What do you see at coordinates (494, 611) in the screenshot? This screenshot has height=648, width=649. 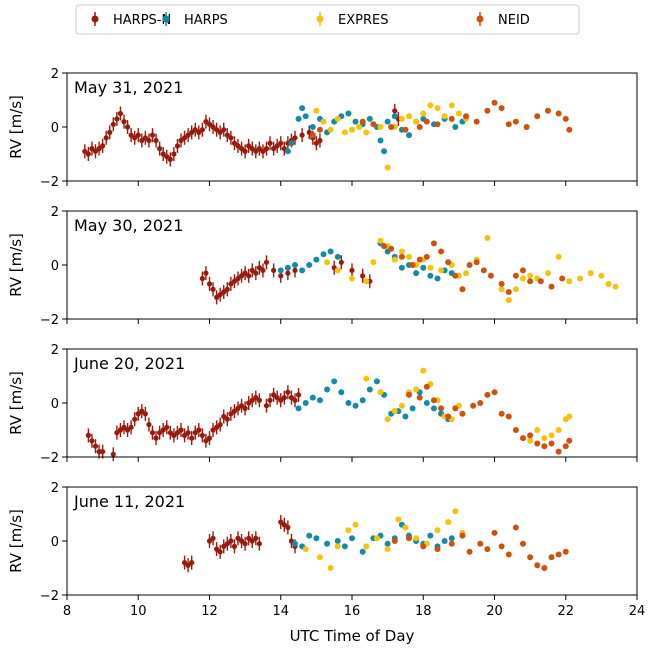 I see `x-tick-label: 20` at bounding box center [494, 611].